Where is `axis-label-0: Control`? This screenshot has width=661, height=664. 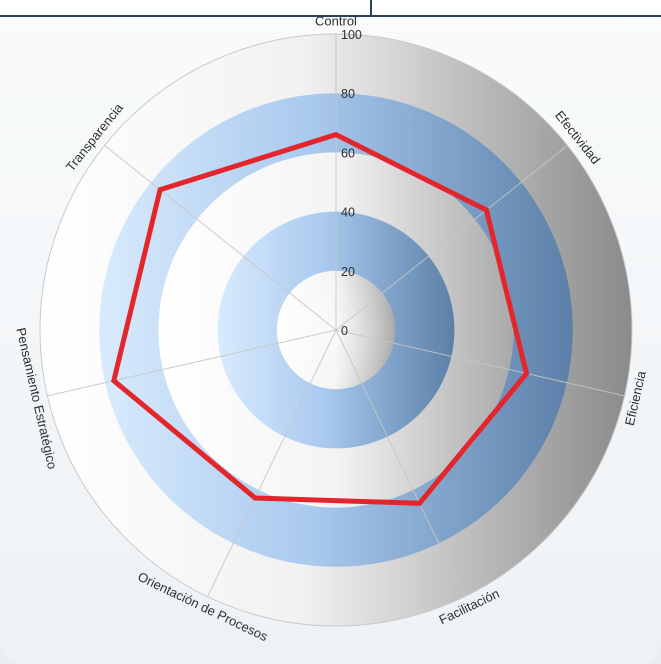
axis-label-0: Control is located at coordinates (336, 20).